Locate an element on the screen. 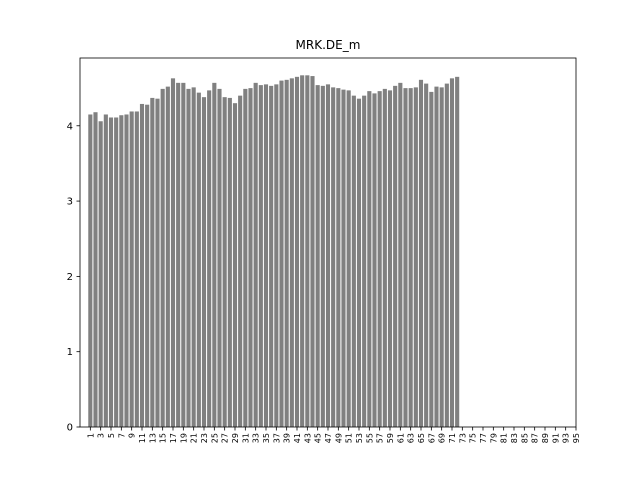 Image resolution: width=640 pixels, height=480 pixels. x-tick-label-57: 57 is located at coordinates (380, 438).